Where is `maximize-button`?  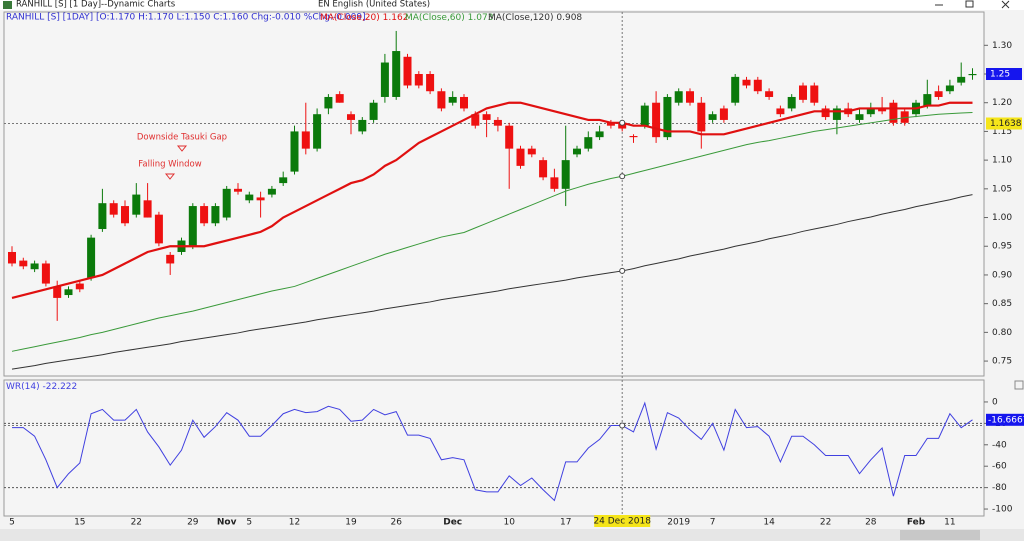 maximize-button is located at coordinates (969, 4).